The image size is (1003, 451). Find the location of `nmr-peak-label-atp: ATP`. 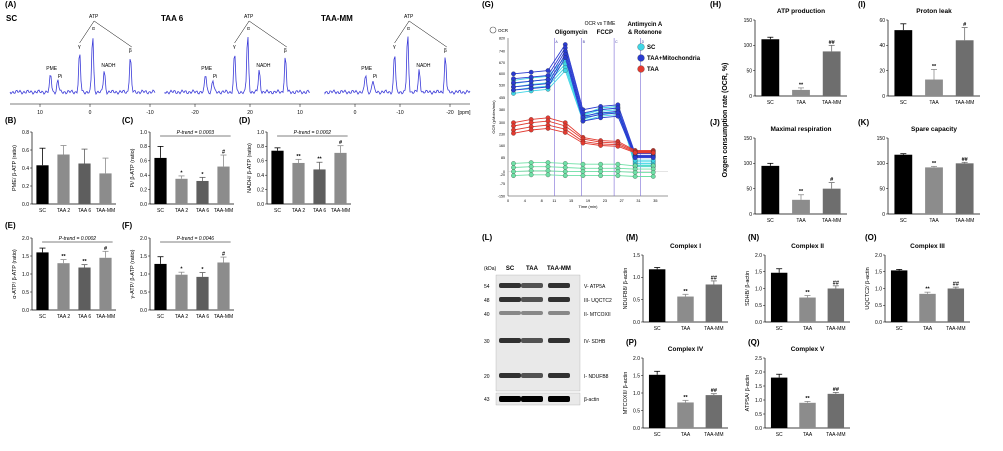

nmr-peak-label-atp: ATP is located at coordinates (249, 17).